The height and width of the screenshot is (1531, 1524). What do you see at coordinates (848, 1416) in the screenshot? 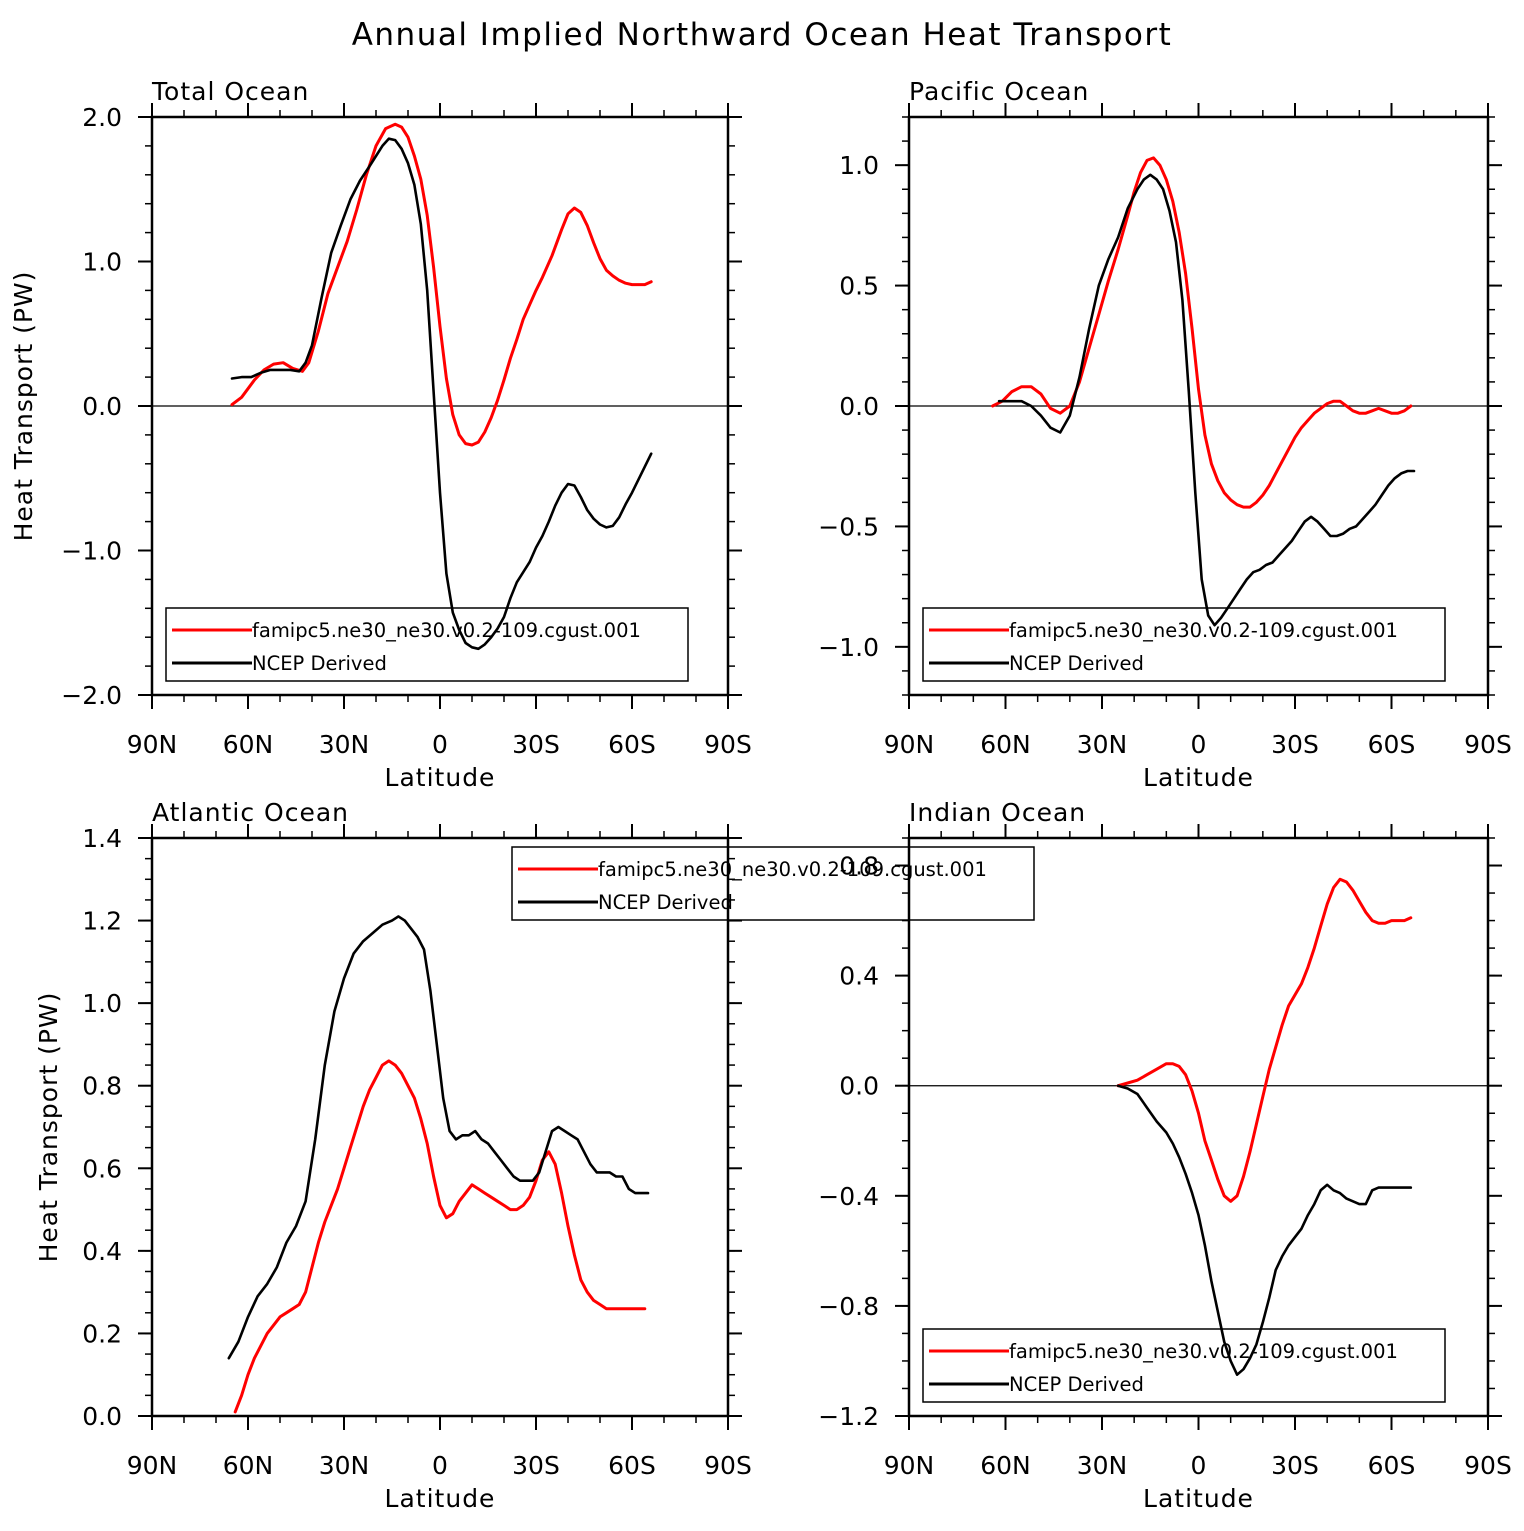
I see `y-tick-label: −1.2` at bounding box center [848, 1416].